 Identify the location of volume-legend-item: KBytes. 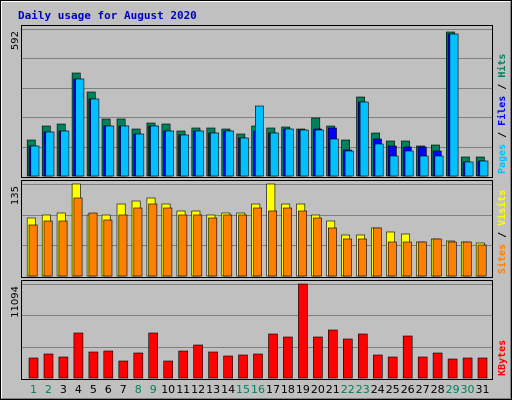
(502, 358).